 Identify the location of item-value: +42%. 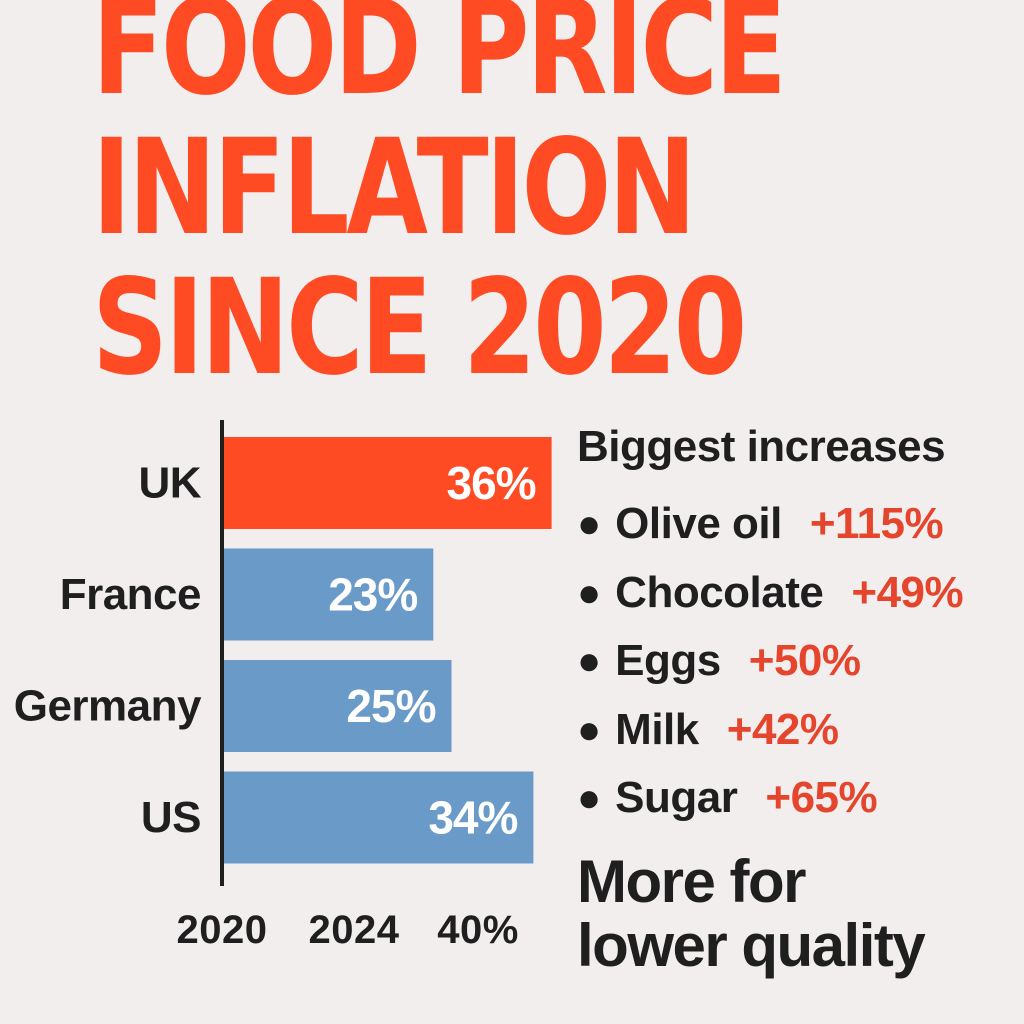
(782, 729).